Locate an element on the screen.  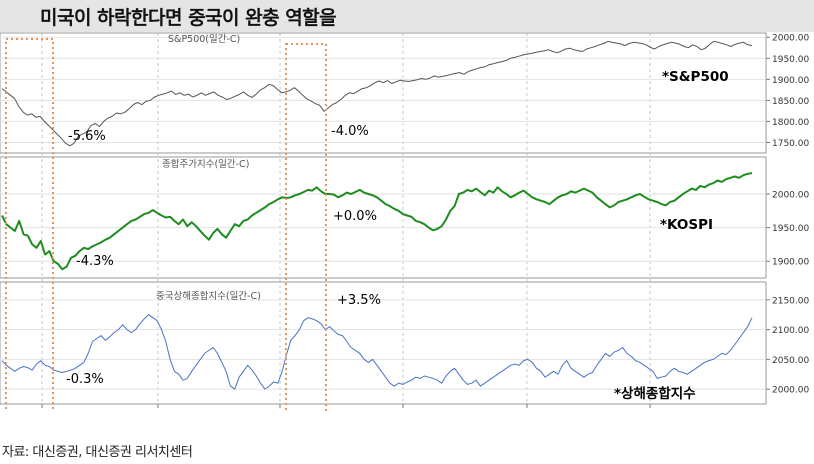
y-tick-label: 1850.00 is located at coordinates (790, 102).